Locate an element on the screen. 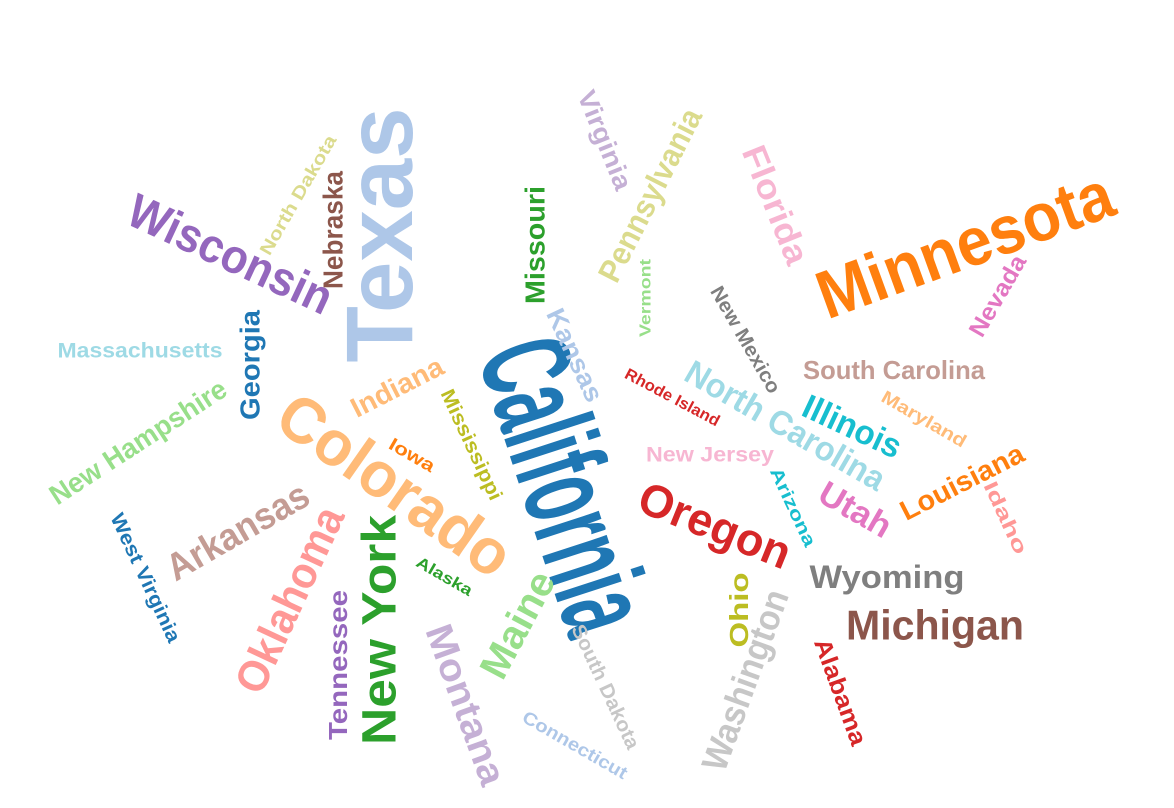 Image resolution: width=1174 pixels, height=808 pixels. word-new-jersey: New Jersey is located at coordinates (710, 455).